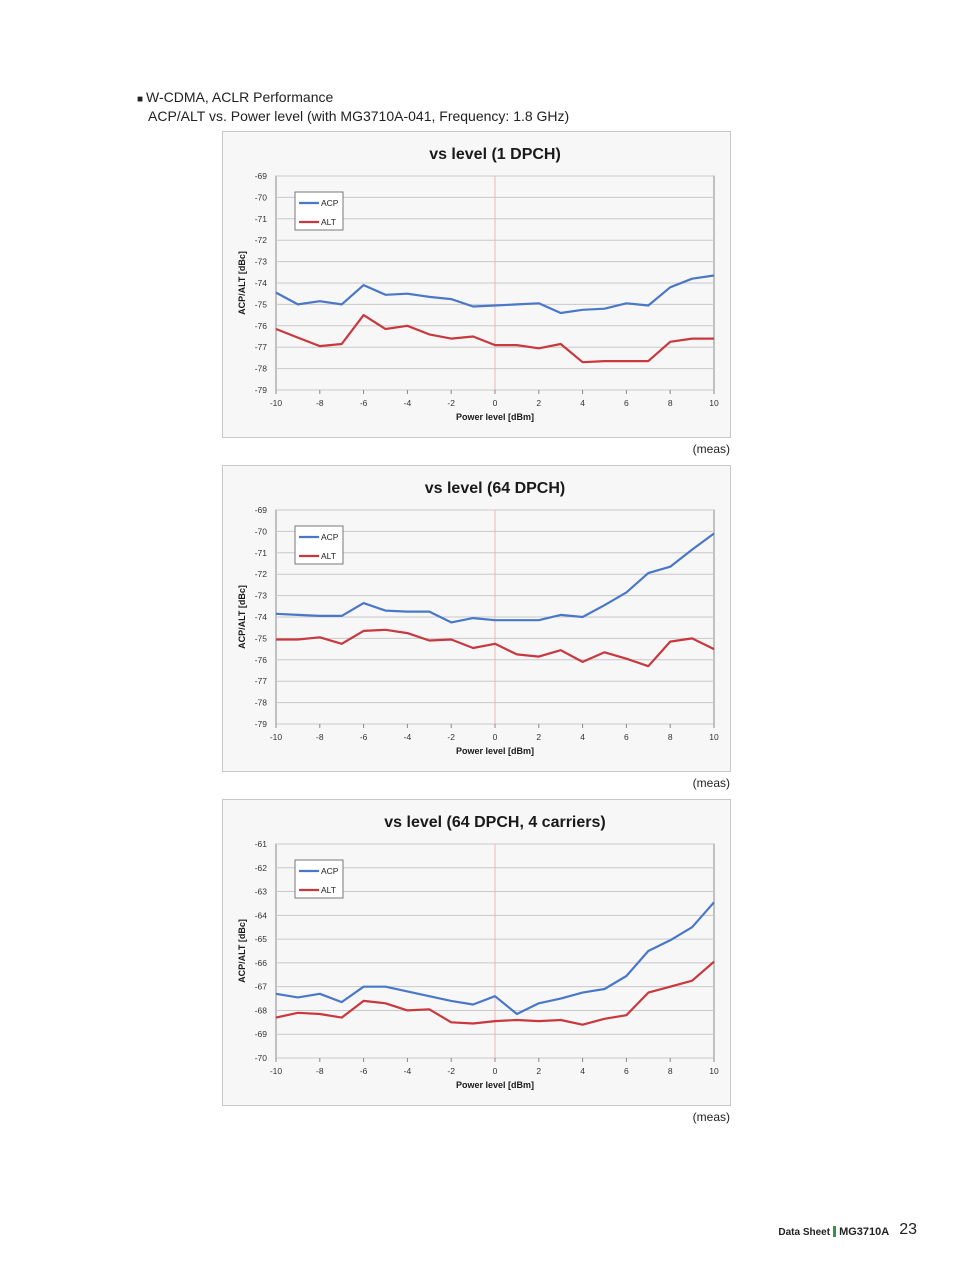 The height and width of the screenshot is (1268, 954). I want to click on chart-title: vs level (64 DPCH, 4 carriers), so click(494, 822).